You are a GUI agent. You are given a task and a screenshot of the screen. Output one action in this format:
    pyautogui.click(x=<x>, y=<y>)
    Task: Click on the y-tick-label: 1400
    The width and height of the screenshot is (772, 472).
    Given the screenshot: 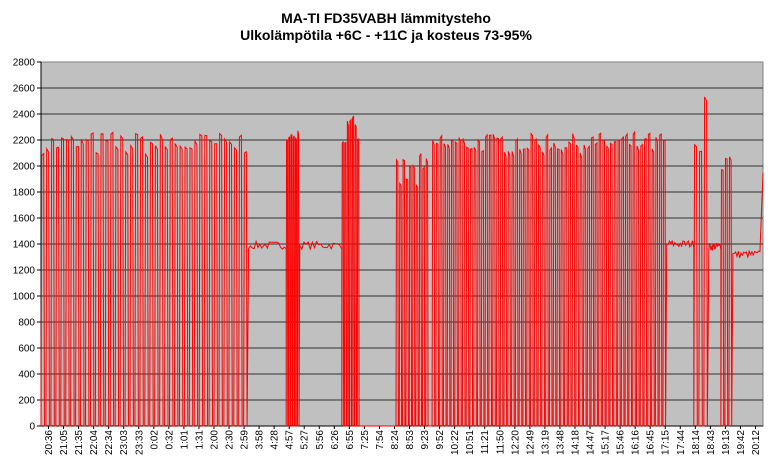 What is the action you would take?
    pyautogui.click(x=24, y=245)
    